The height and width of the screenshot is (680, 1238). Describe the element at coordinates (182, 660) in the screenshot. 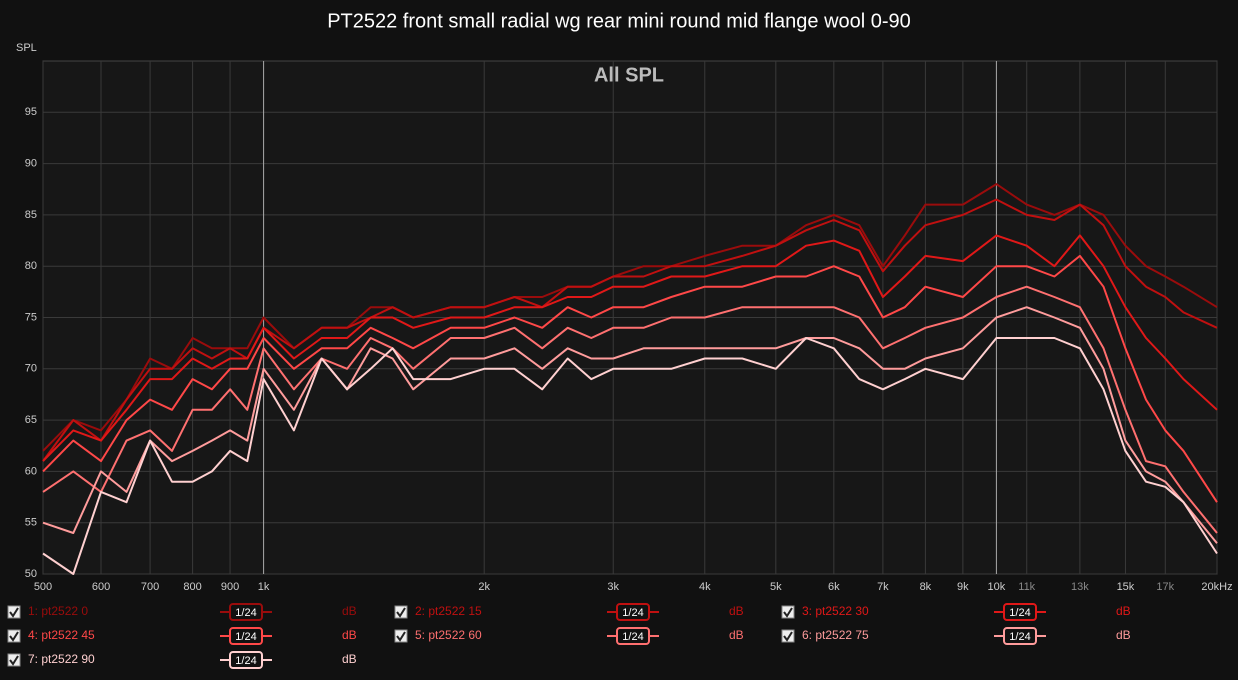

I see `legend-entry: 7: pt2522 90 1/24 dB` at that location.